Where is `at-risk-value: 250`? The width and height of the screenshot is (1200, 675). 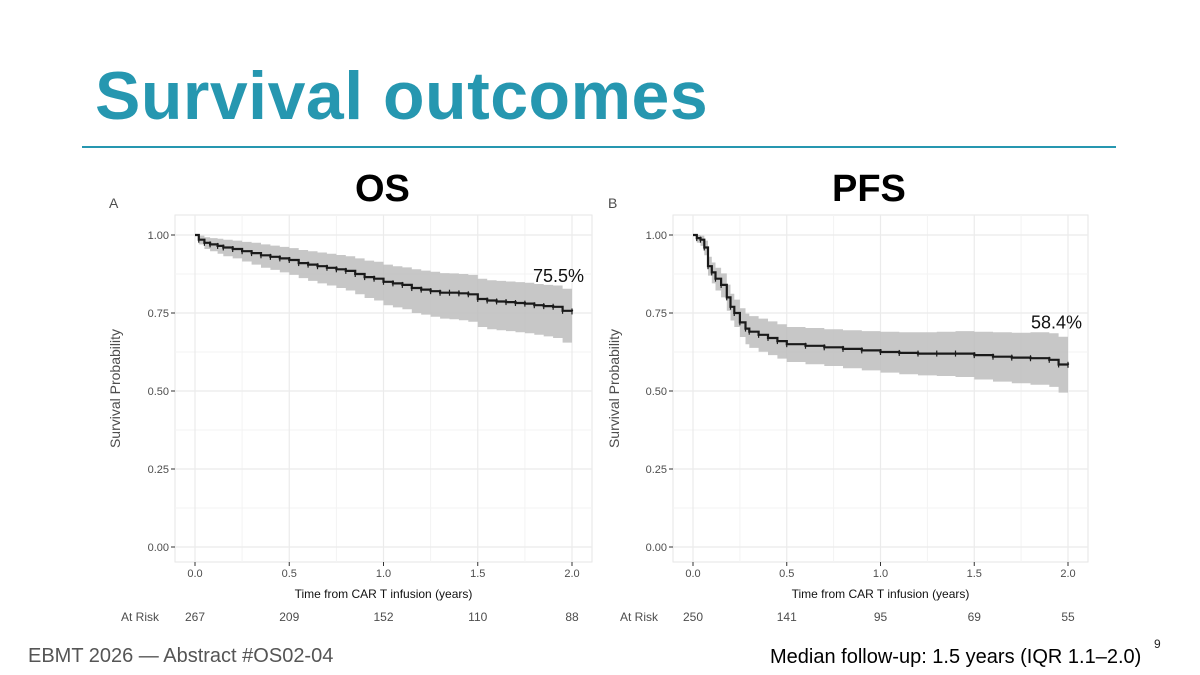 at-risk-value: 250 is located at coordinates (693, 617).